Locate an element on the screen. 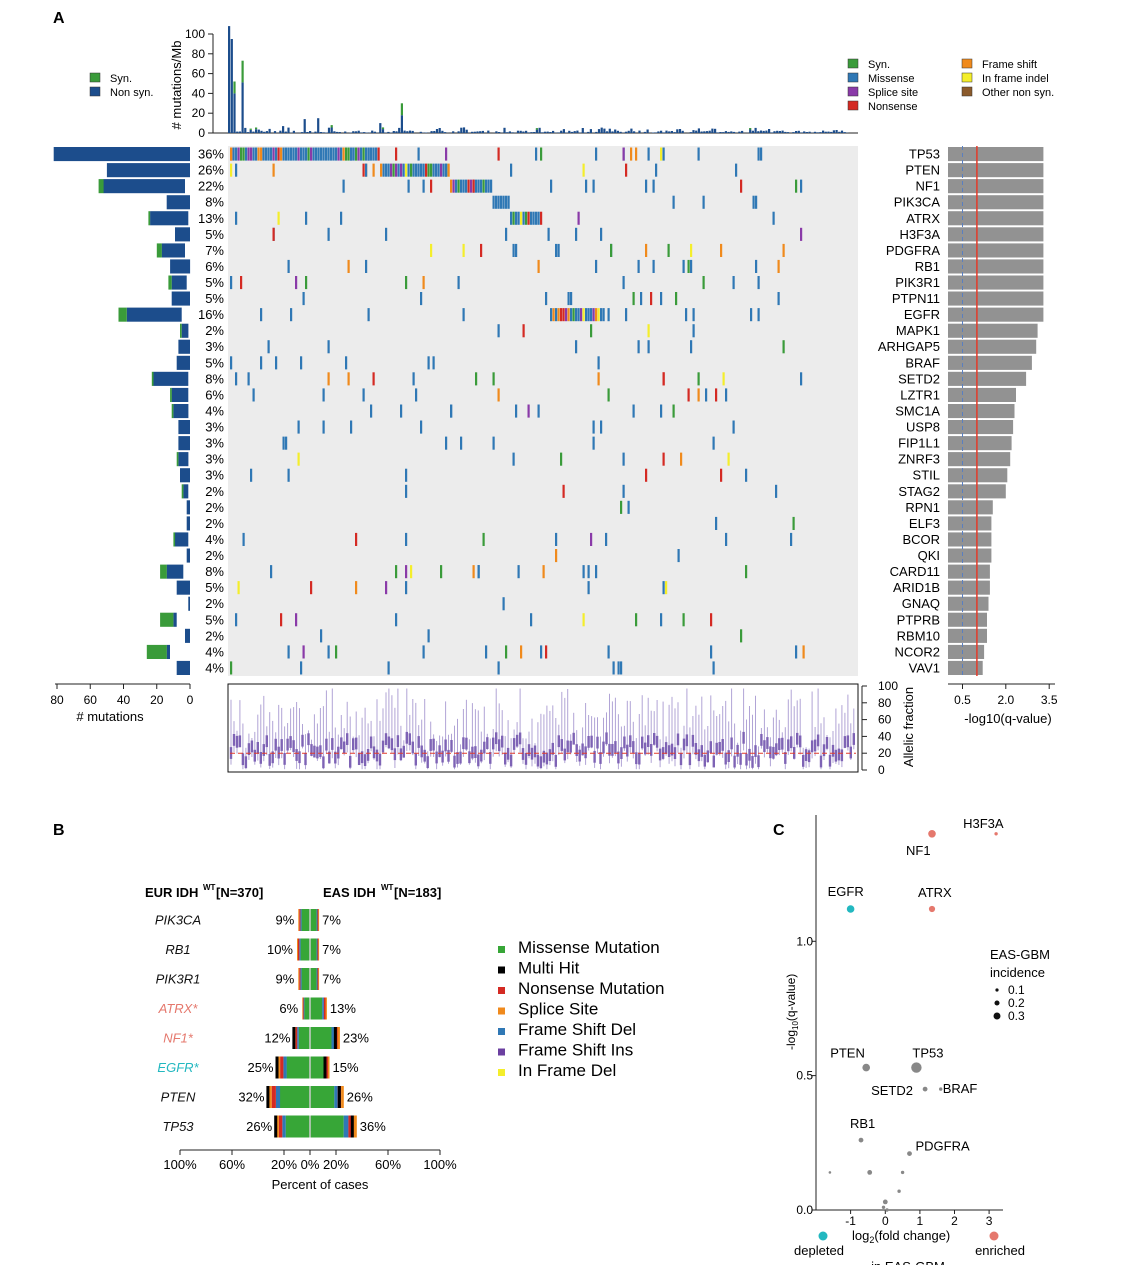  b-axis-tick-label: 60% is located at coordinates (232, 1164).